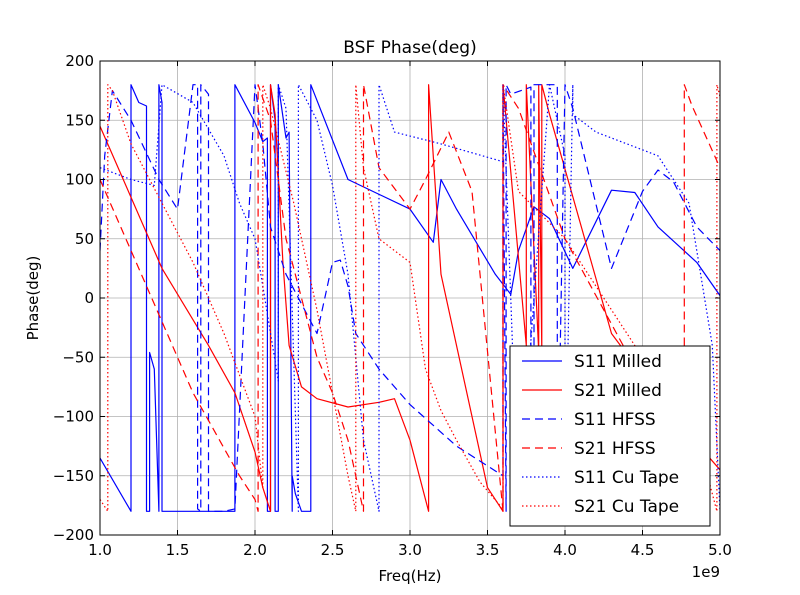  What do you see at coordinates (565, 550) in the screenshot?
I see `x-tick-label: 4.0` at bounding box center [565, 550].